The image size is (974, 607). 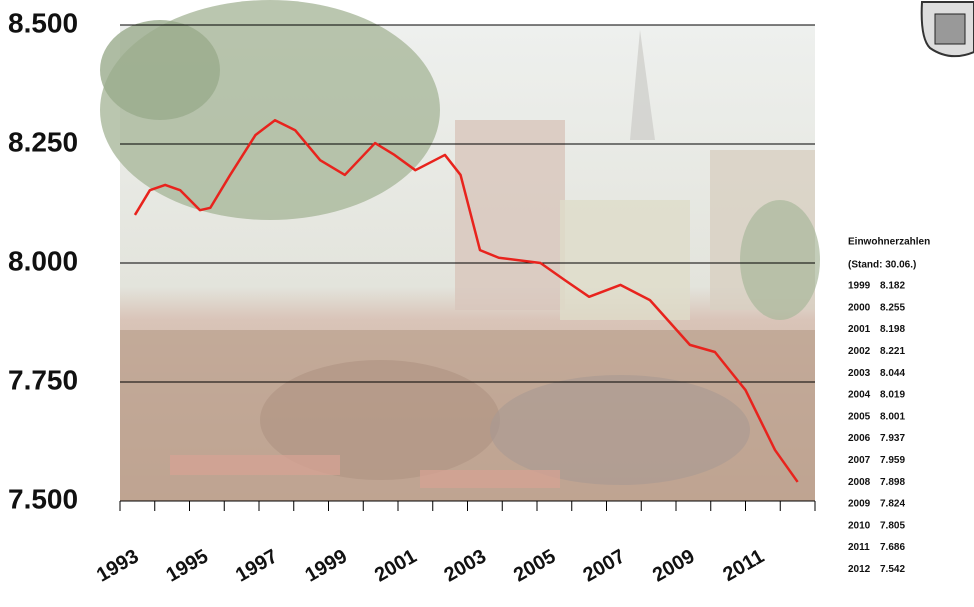 What do you see at coordinates (43, 22) in the screenshot?
I see `y-tick-label: 8.500` at bounding box center [43, 22].